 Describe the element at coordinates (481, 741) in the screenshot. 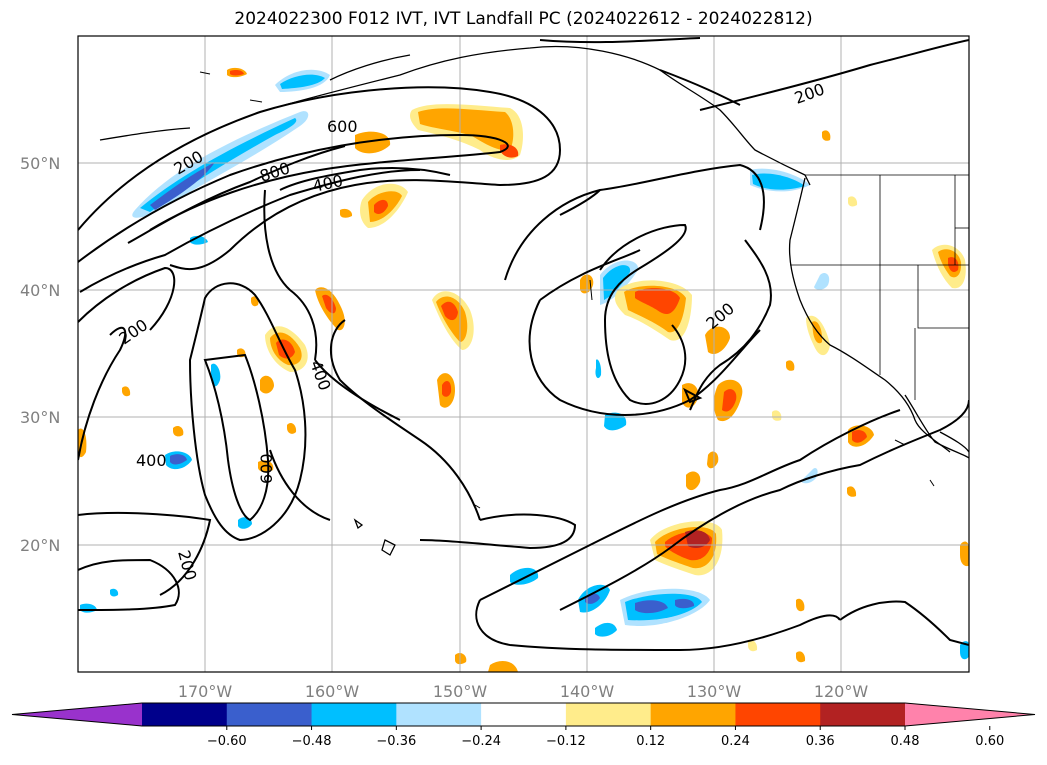

I see `colorbar-tick-label: −0.24` at that location.